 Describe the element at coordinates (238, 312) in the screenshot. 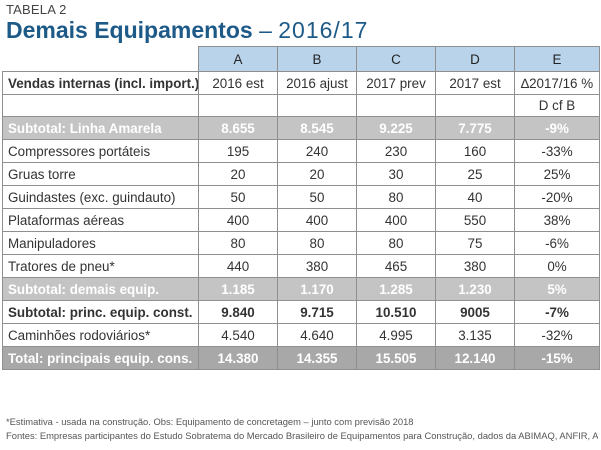

I see `cell-value: 9.840` at that location.